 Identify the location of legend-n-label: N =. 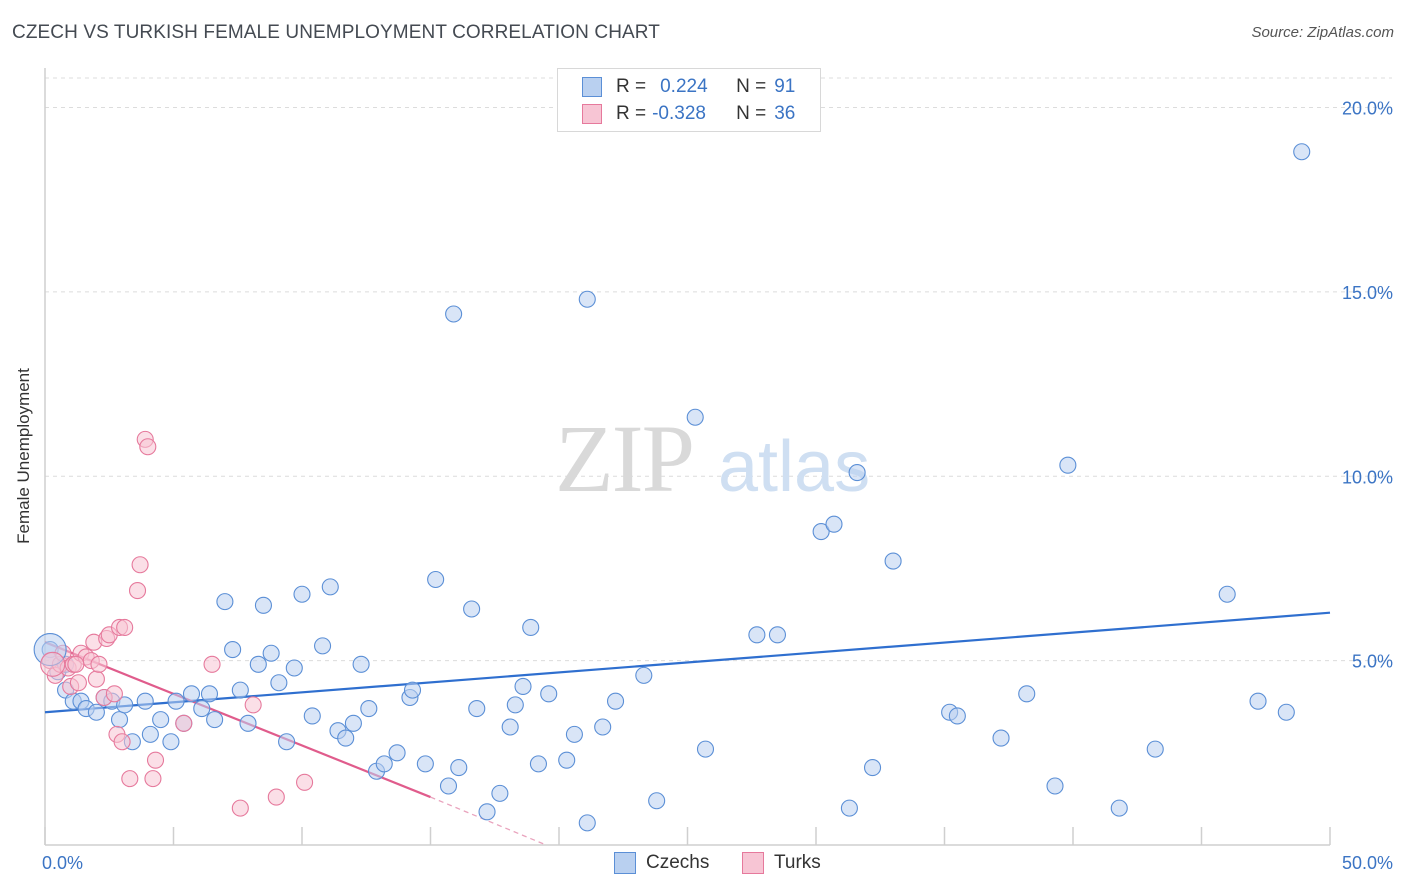
(751, 86).